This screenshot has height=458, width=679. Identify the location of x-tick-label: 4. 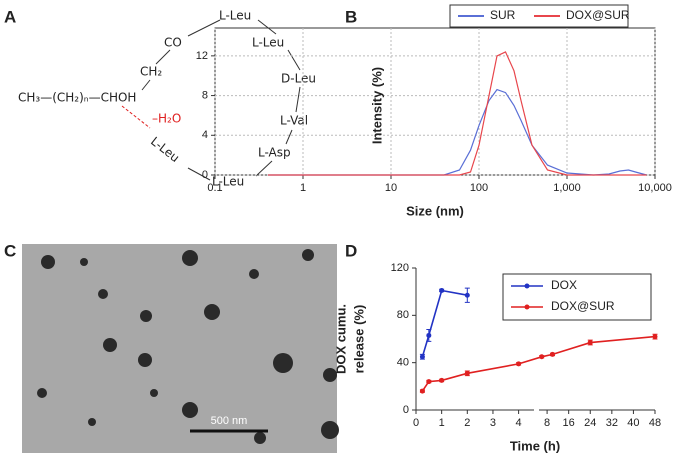
(519, 423).